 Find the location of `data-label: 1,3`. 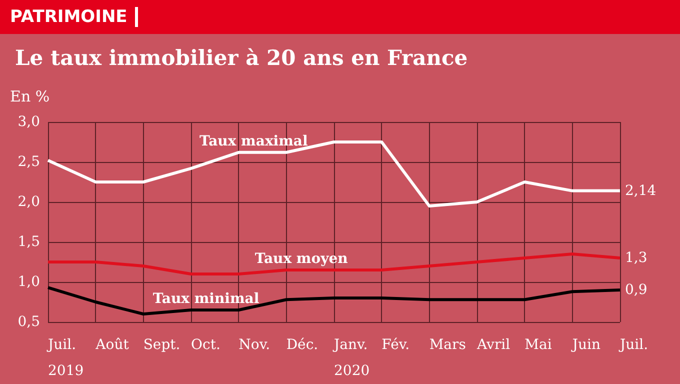

data-label: 1,3 is located at coordinates (636, 258).